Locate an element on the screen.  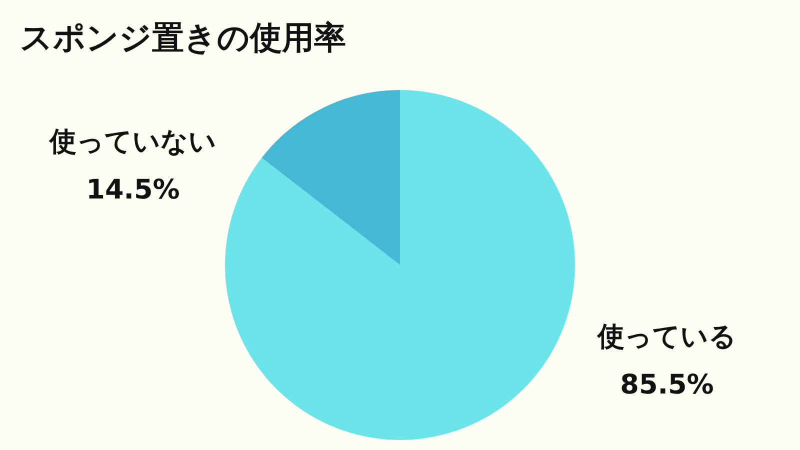
slice-label: 使っていない is located at coordinates (132, 142).